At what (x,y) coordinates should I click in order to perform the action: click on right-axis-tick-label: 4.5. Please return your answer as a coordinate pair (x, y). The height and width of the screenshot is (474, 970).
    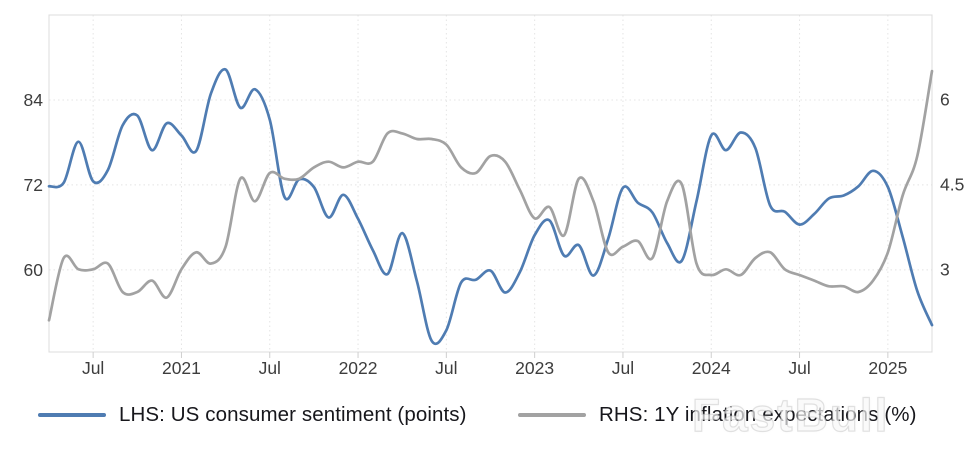
    Looking at the image, I should click on (952, 184).